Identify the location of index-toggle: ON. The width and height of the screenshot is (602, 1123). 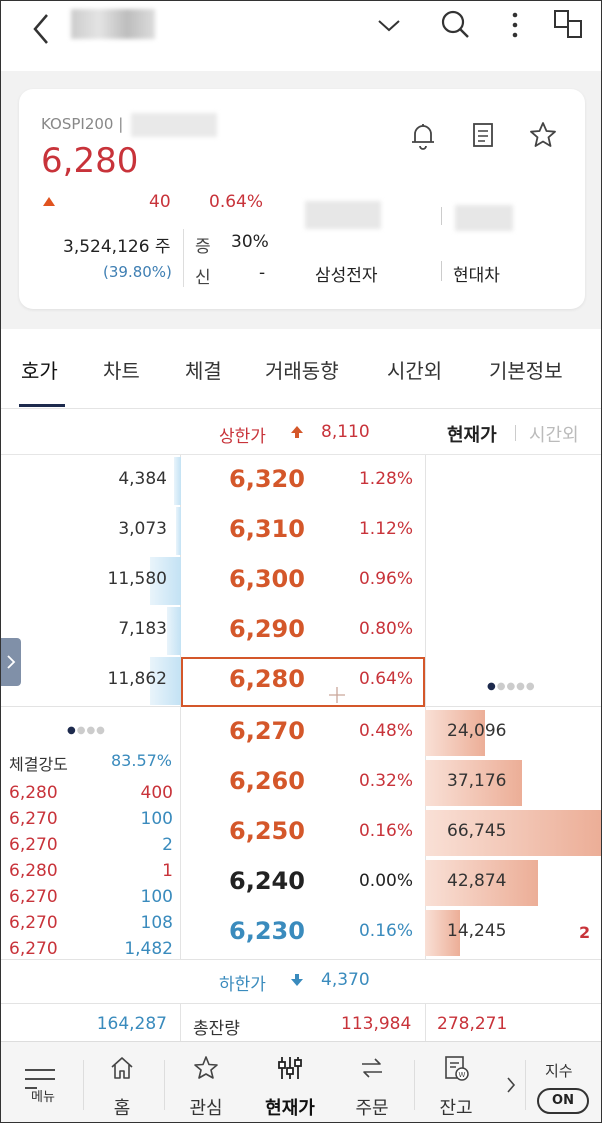
(563, 1101).